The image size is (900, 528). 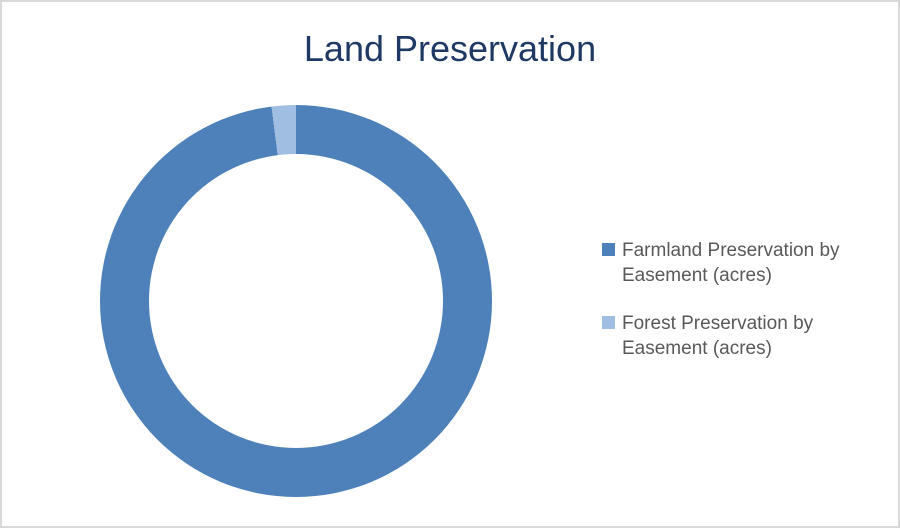 What do you see at coordinates (450, 48) in the screenshot?
I see `chart-title: Land Preservation` at bounding box center [450, 48].